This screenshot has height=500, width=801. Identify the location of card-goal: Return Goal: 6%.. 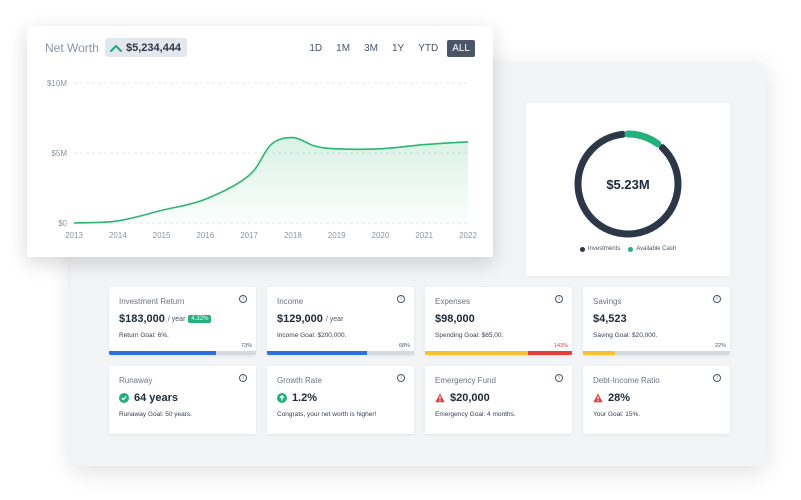
(144, 335).